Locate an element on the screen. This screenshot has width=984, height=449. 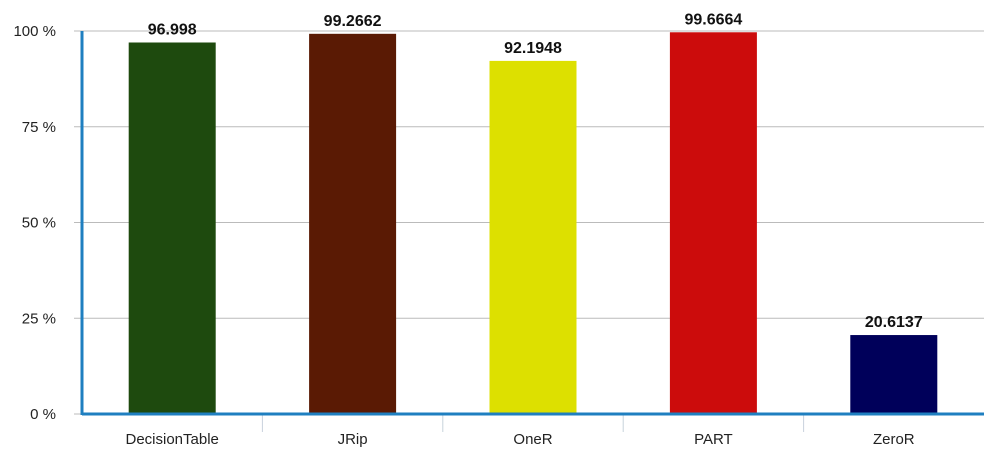
x-tick-label: DecisionTable is located at coordinates (172, 439).